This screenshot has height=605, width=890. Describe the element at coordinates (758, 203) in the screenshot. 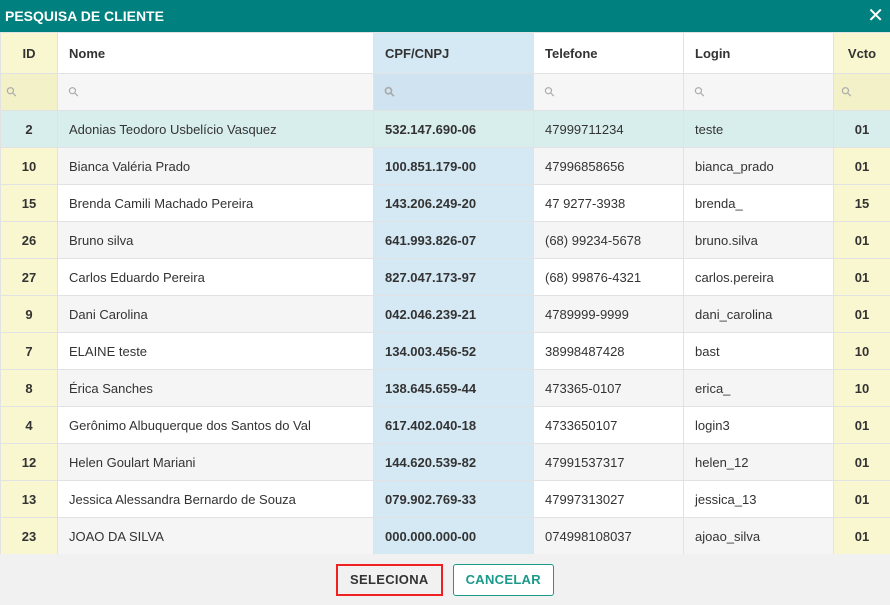

I see `cell-login: brenda_` at that location.